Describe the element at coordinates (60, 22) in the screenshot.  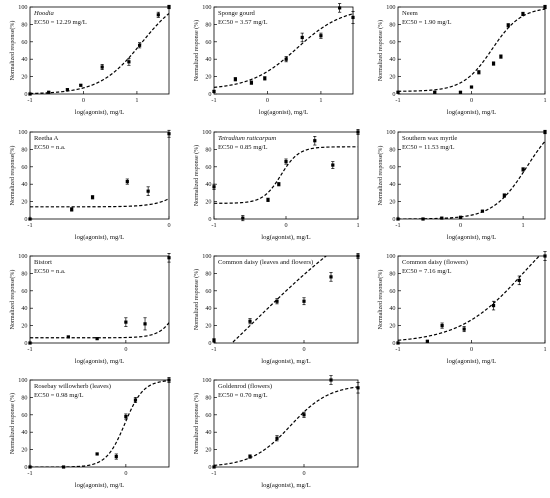
I see `ec50-annotation: EC50 = 12.29 mg/L` at that location.